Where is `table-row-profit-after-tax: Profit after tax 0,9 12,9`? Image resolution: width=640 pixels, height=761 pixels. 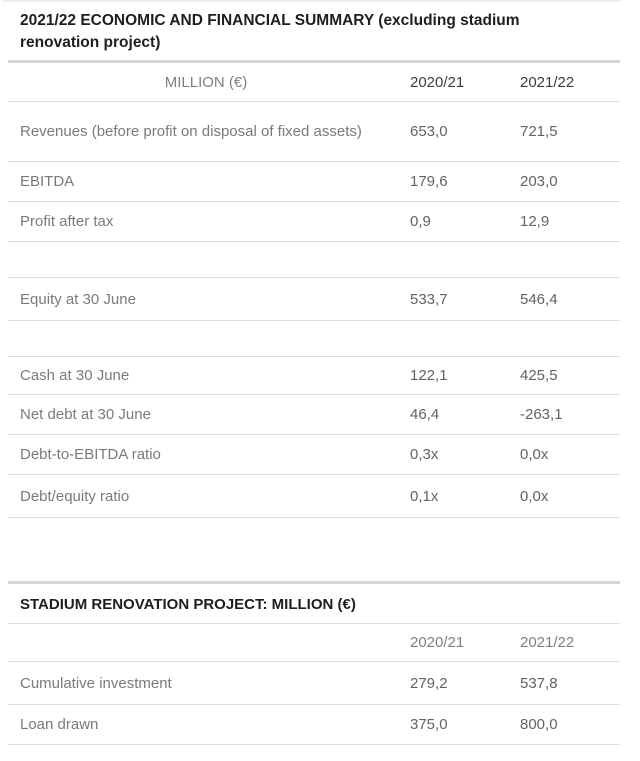
table-row-profit-after-tax: Profit after tax 0,9 12,9 is located at coordinates (314, 221).